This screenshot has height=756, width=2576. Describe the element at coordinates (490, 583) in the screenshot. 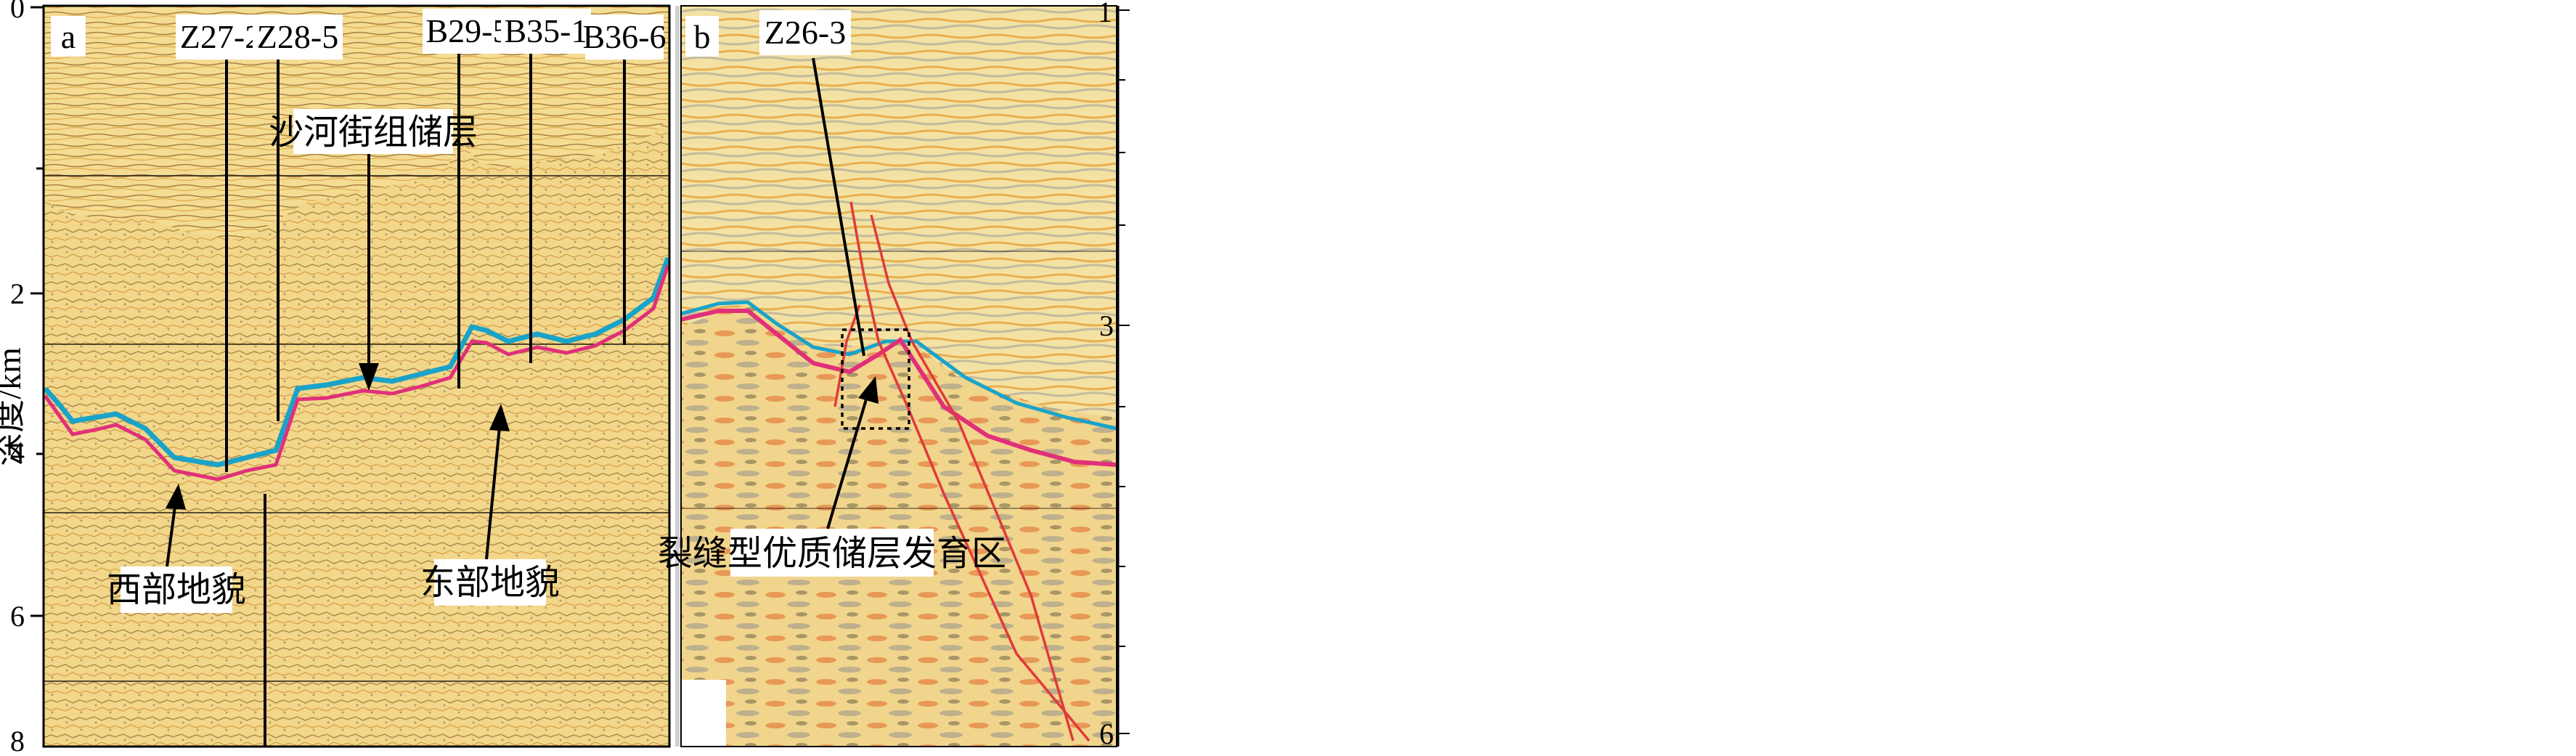

I see `svg-text: 东部地貌` at that location.